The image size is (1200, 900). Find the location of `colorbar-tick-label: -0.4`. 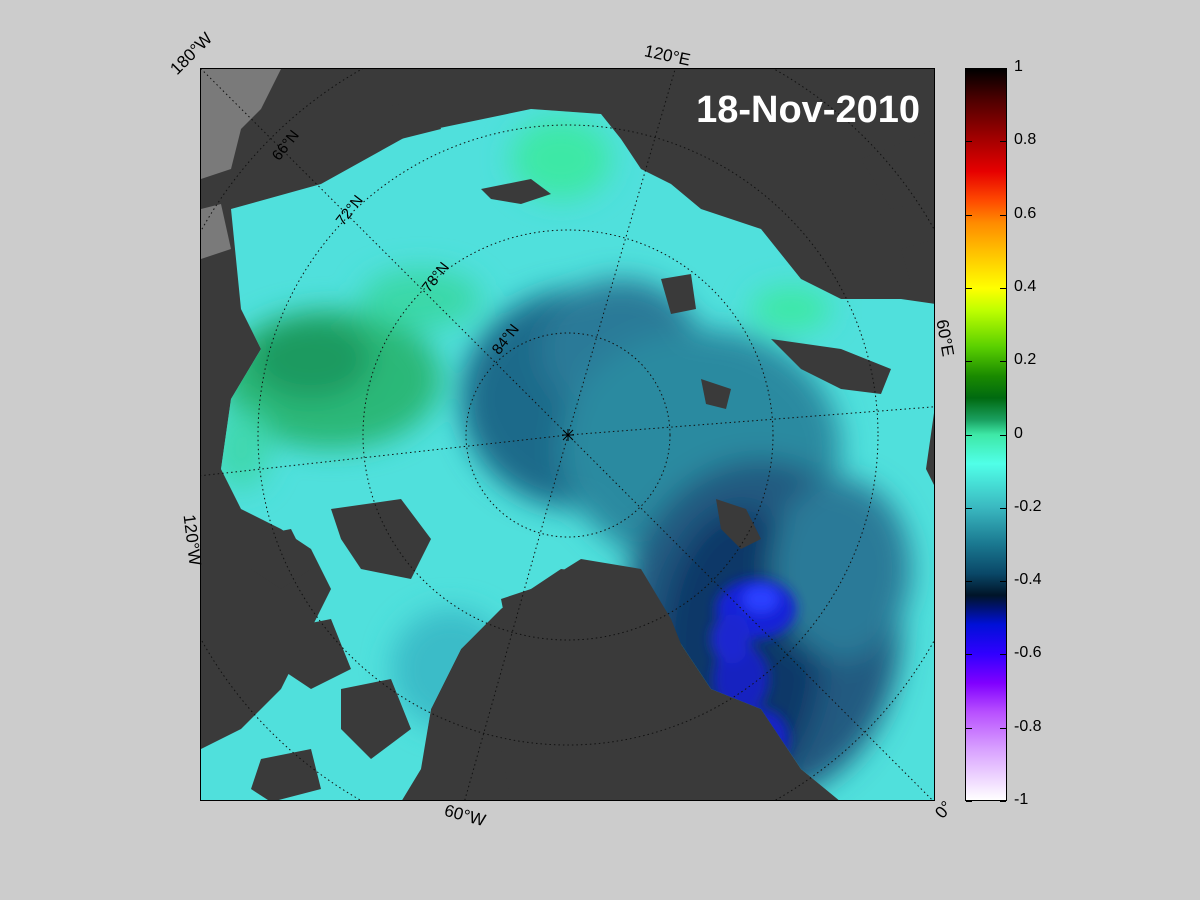

colorbar-tick-label: -0.4 is located at coordinates (1028, 580).